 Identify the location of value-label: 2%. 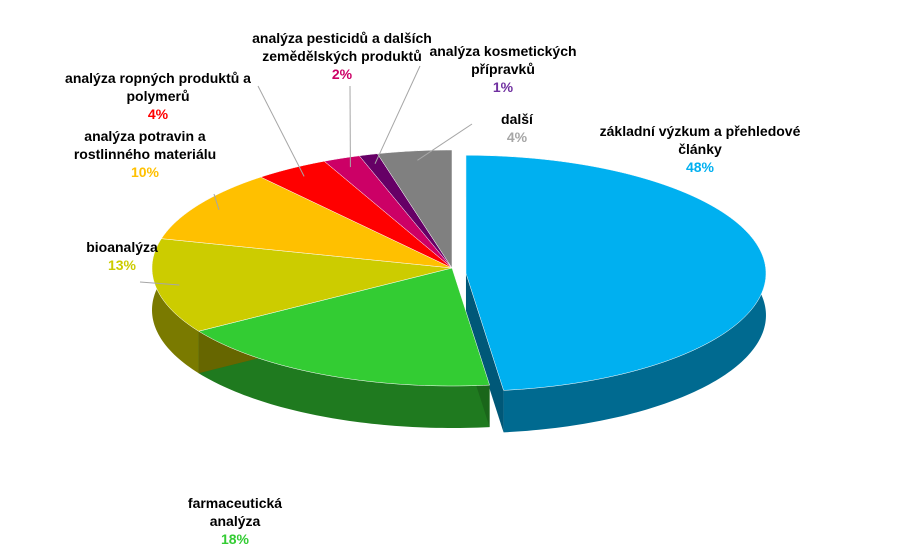
(342, 74).